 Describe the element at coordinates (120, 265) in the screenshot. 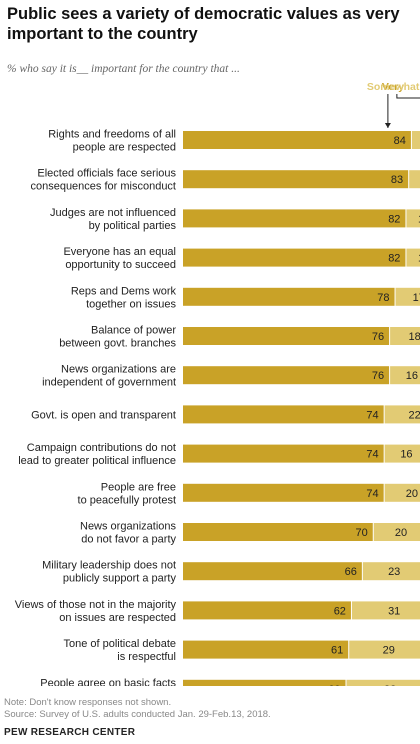

I see `category-label: opportunity to succeed` at that location.